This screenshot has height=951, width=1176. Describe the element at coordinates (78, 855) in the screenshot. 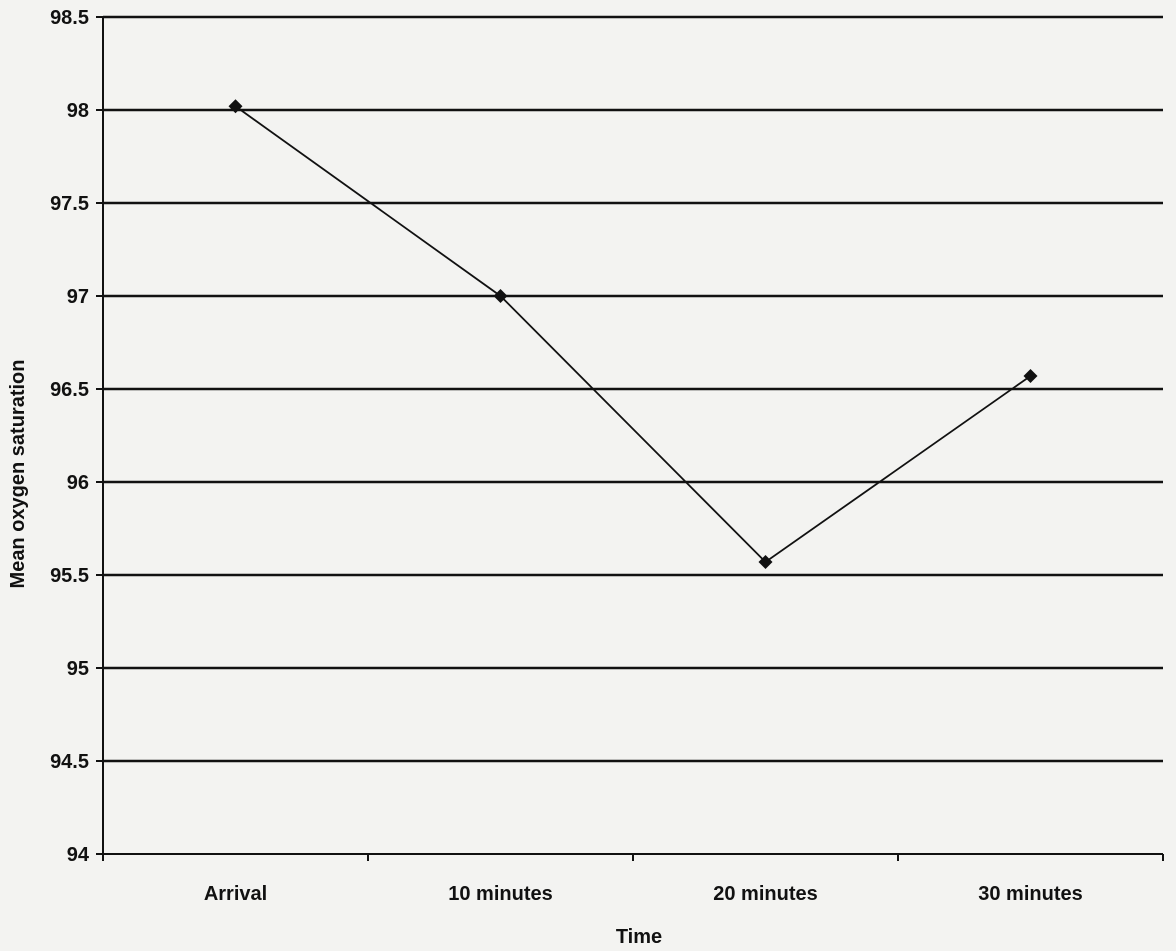

I see `y-tick-label: 94` at that location.